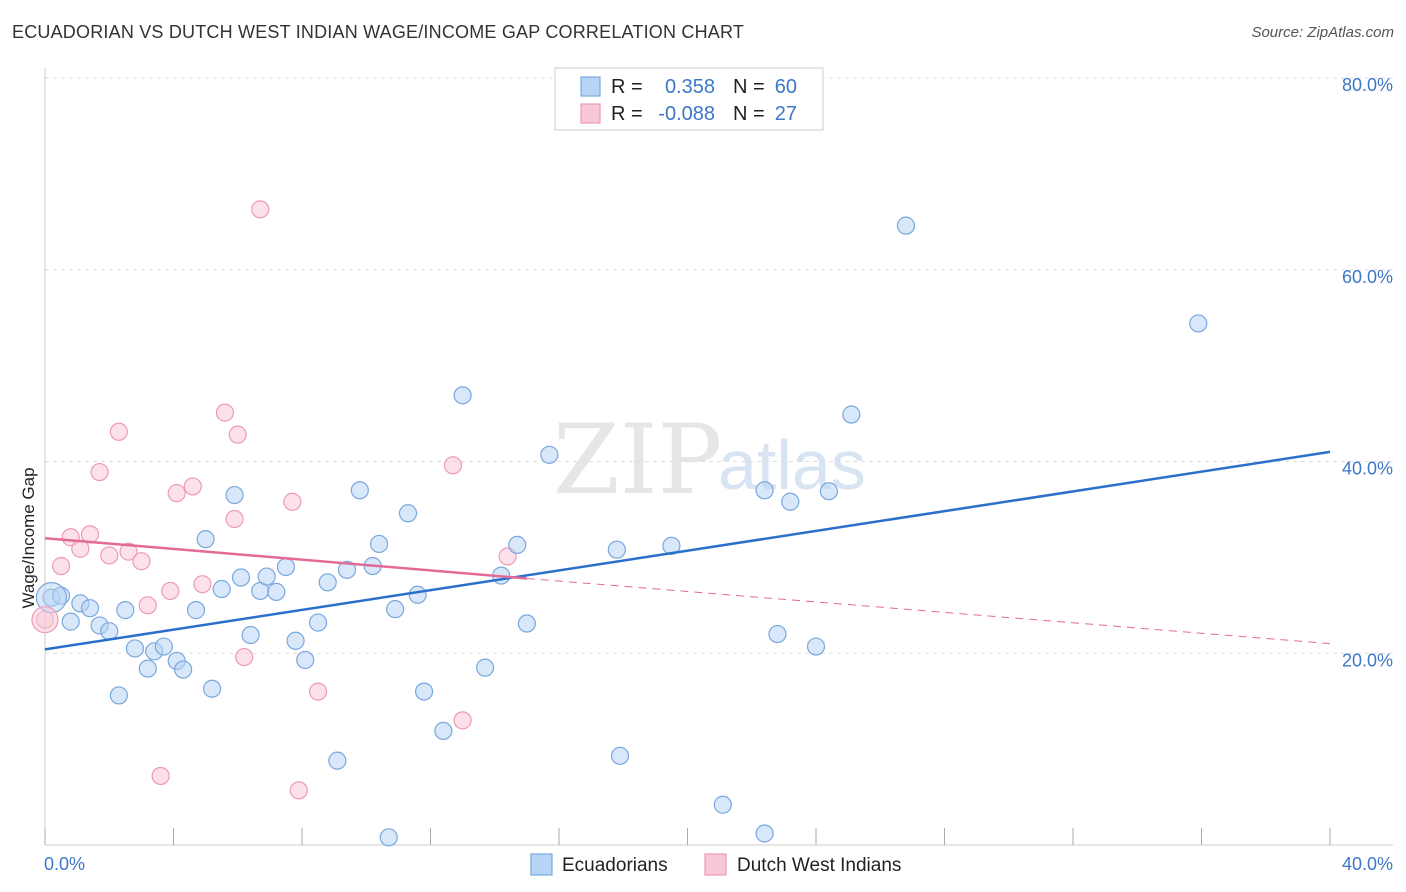  I want to click on watermark-zip: ZIP, so click(637, 460).